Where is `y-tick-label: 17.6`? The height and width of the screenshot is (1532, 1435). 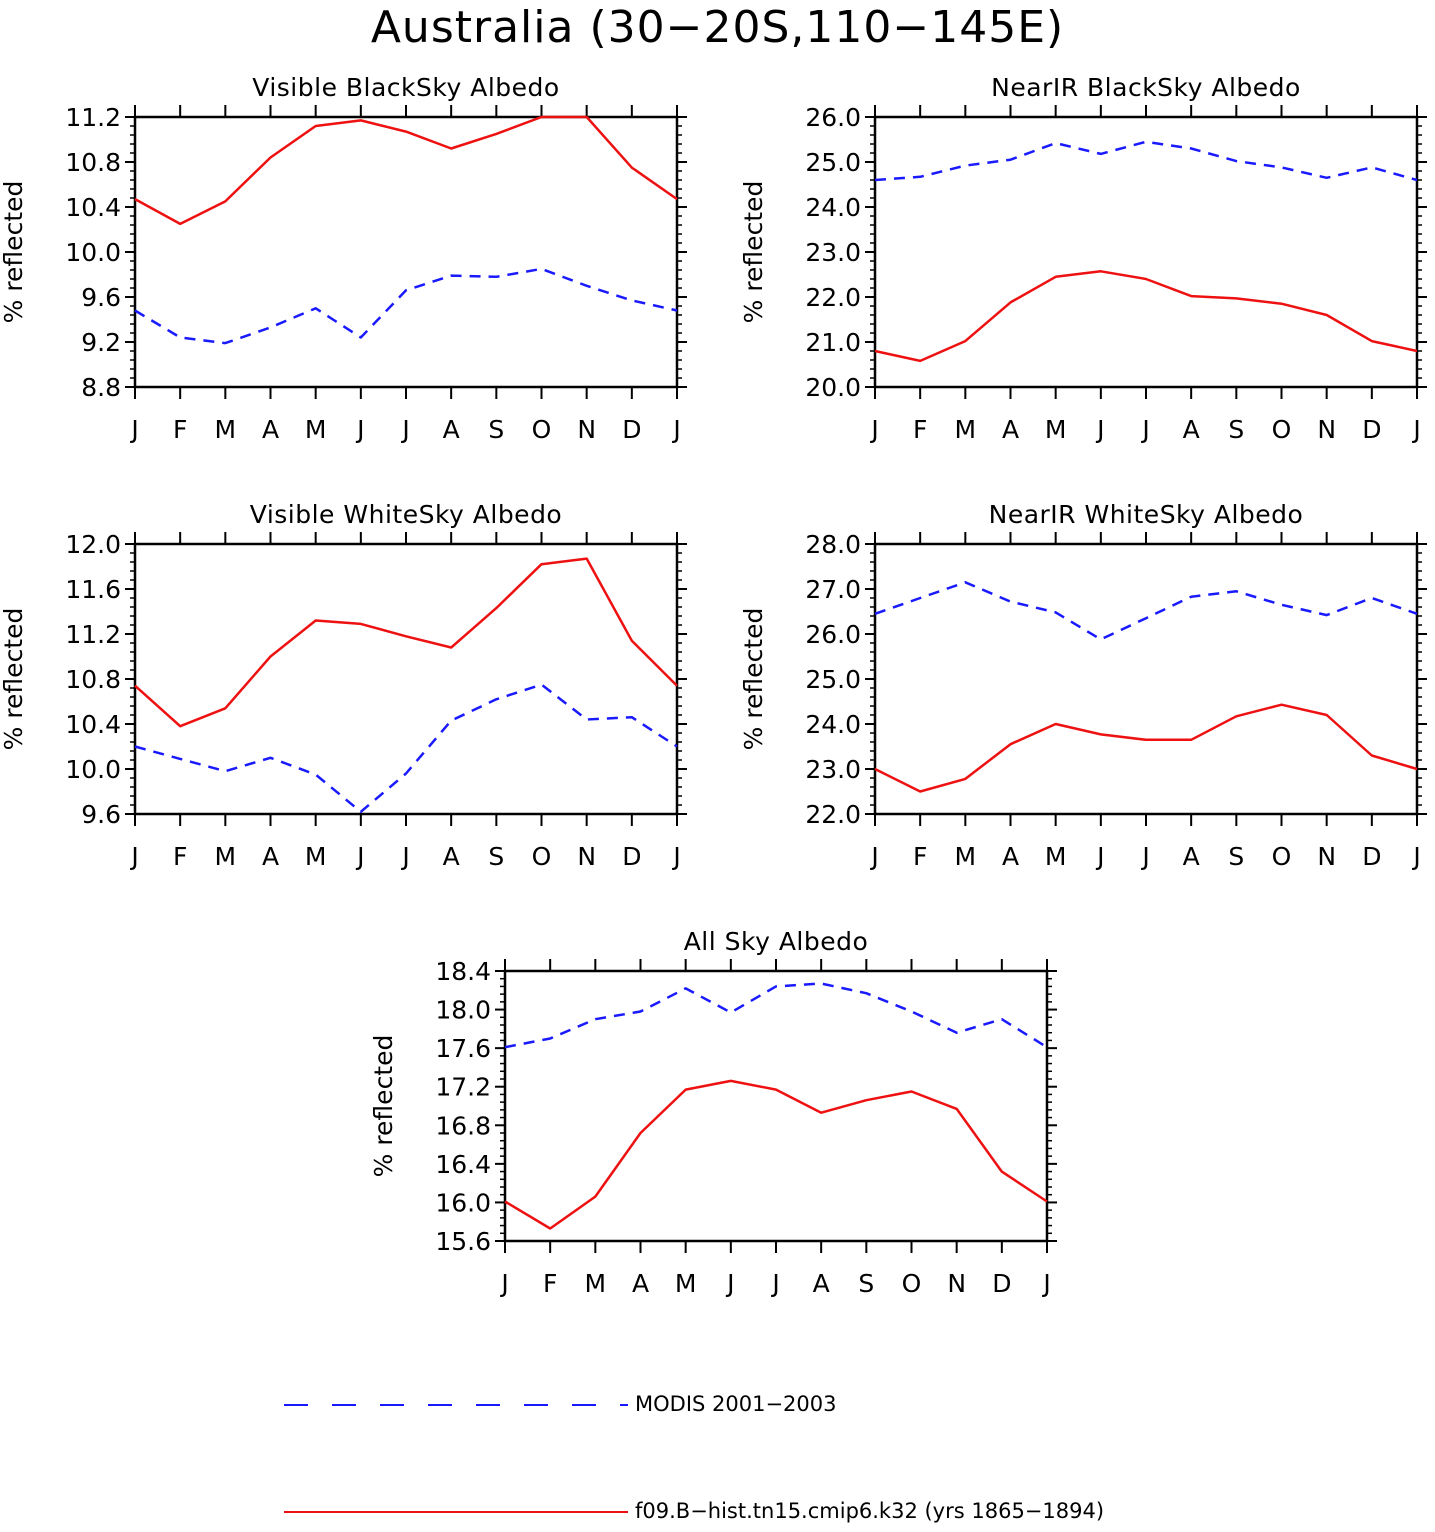
y-tick-label: 17.6 is located at coordinates (463, 1048).